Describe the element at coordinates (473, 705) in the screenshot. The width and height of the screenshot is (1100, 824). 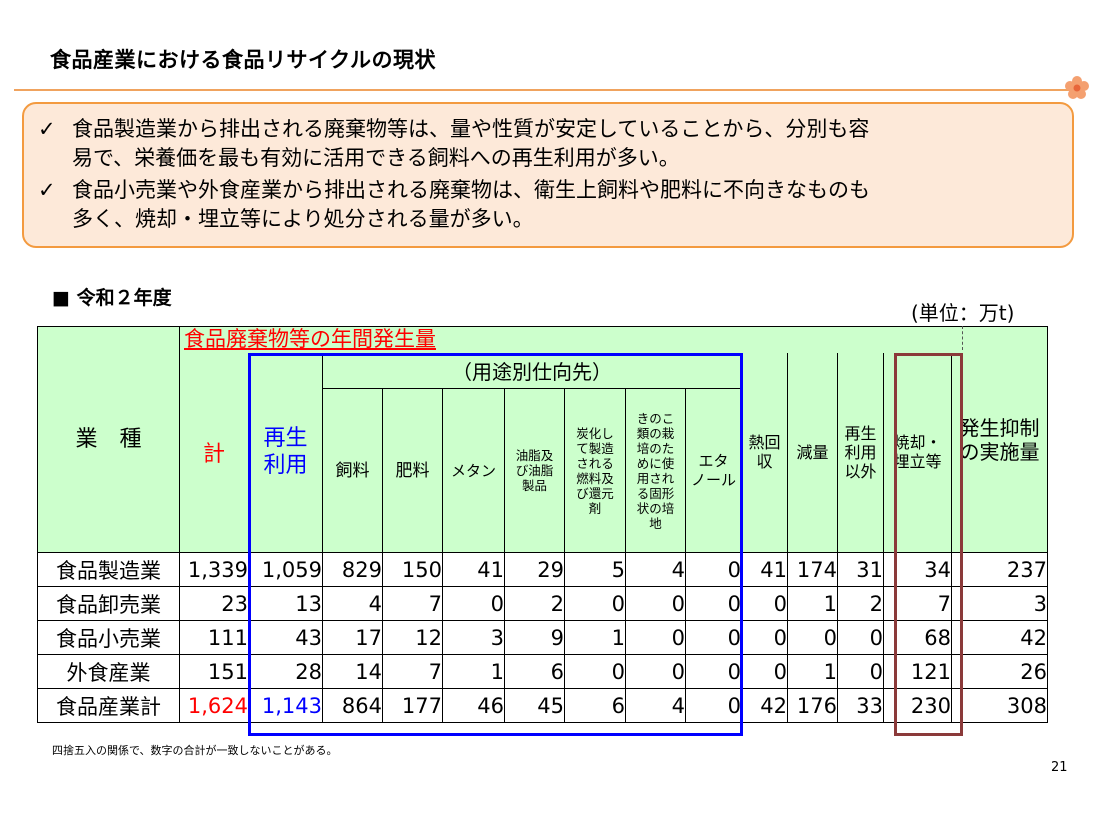
I see `table-cell: 46` at that location.